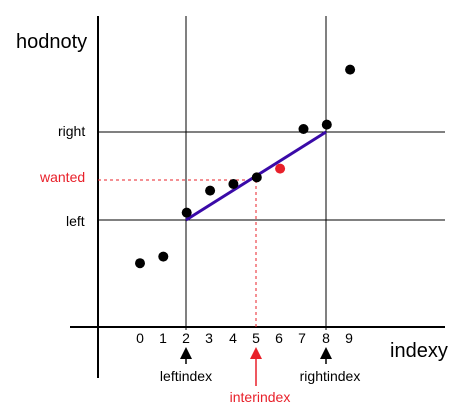 The width and height of the screenshot is (465, 418). I want to click on left-index-label: leftindex, so click(186, 376).